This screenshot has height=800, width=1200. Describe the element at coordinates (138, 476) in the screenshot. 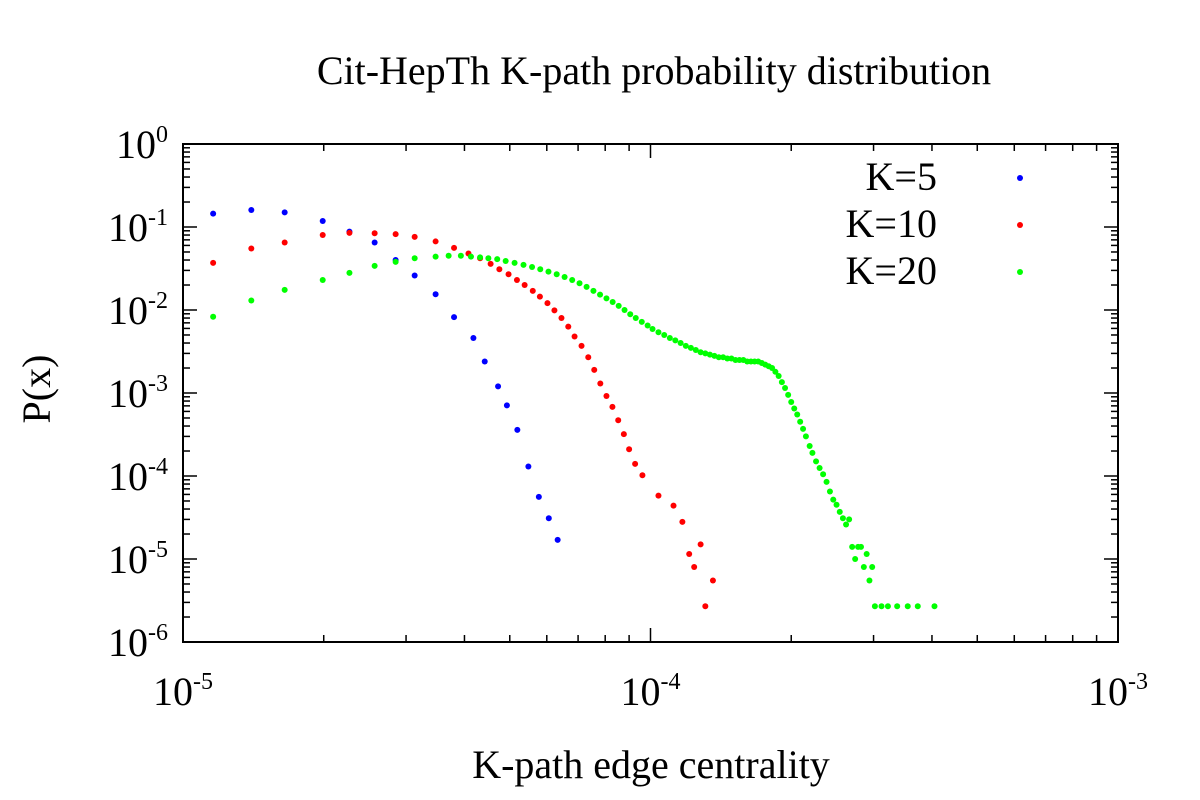

I see `y-tick-label: 10⁻⁴` at that location.